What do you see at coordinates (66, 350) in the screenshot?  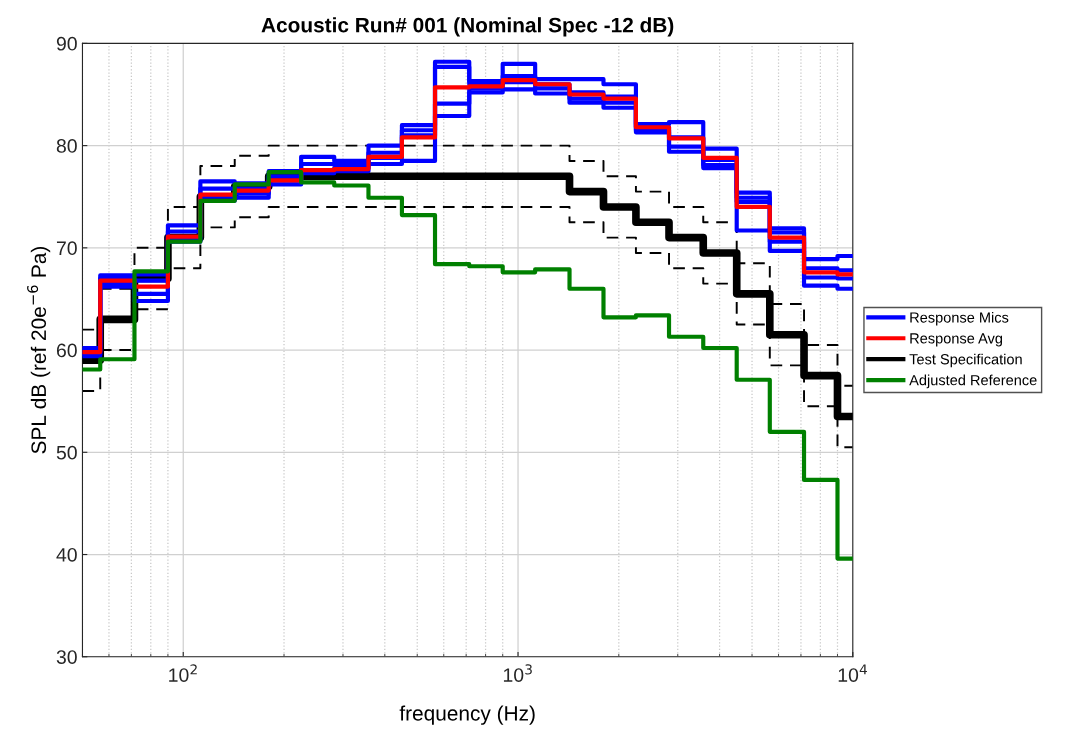 I see `y-tick-label: 60` at bounding box center [66, 350].